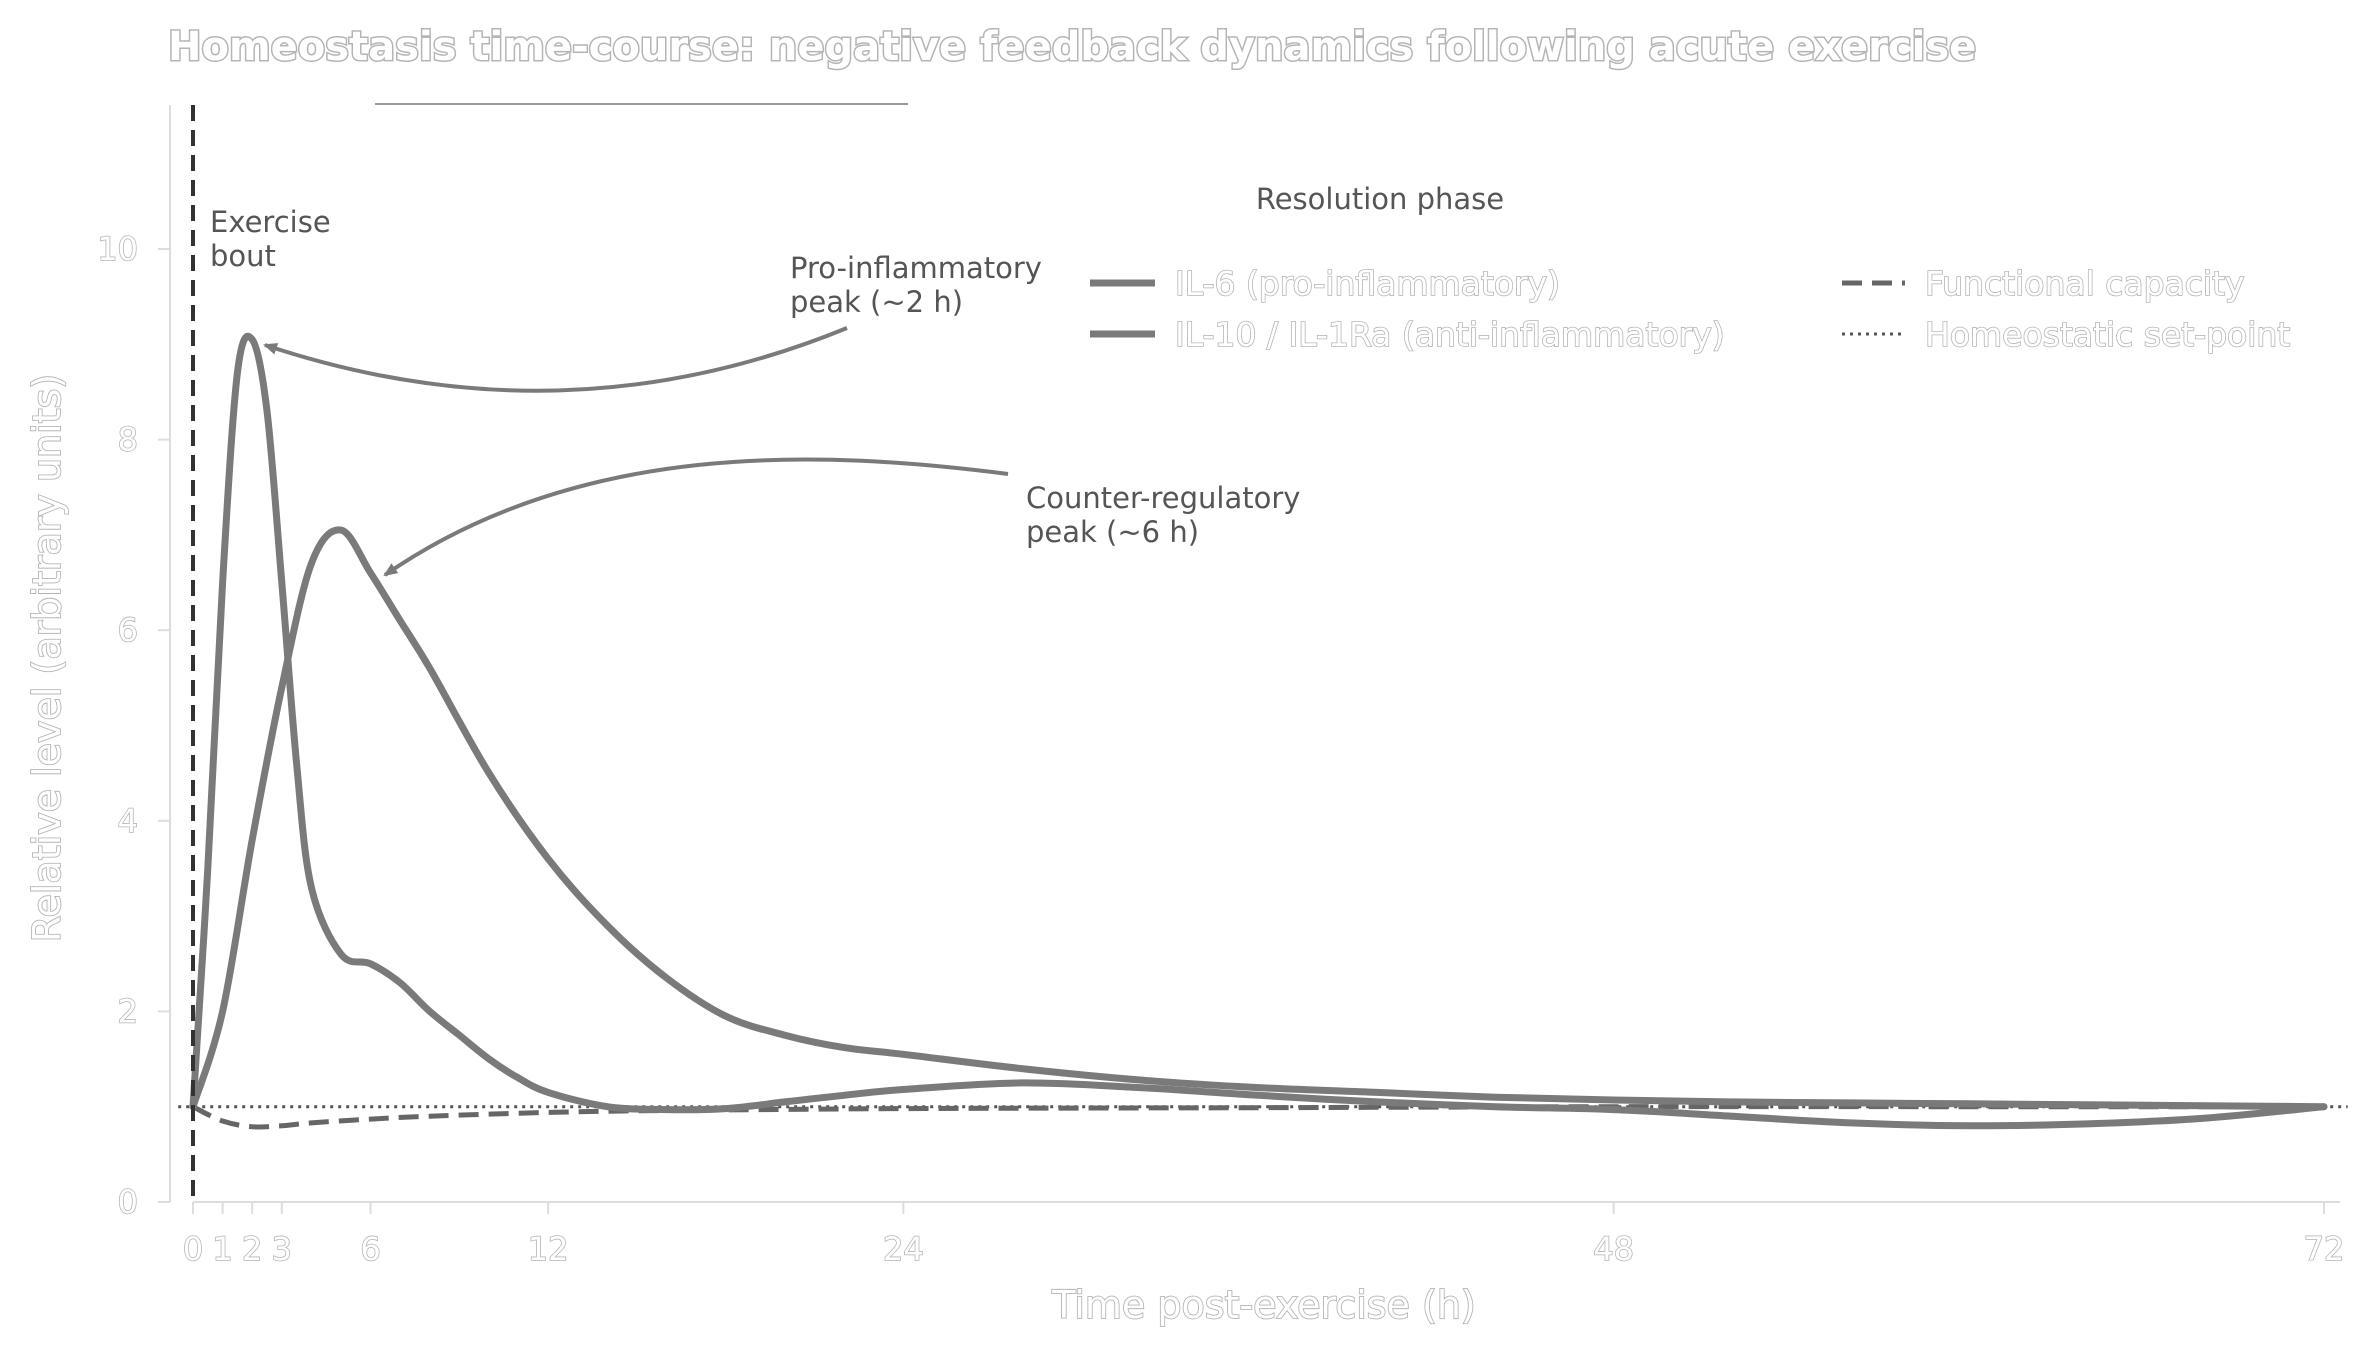 Image resolution: width=2372 pixels, height=1354 pixels. What do you see at coordinates (1450, 334) in the screenshot?
I see `legend-label-il10: IL-10 / IL-1Ra (anti-inflammatory)` at bounding box center [1450, 334].